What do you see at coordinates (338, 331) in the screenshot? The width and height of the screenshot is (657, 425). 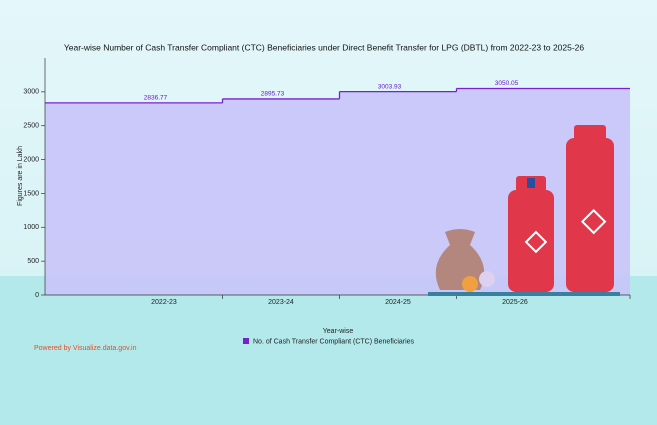 I see `x-axis-title: Year-wise` at bounding box center [338, 331].